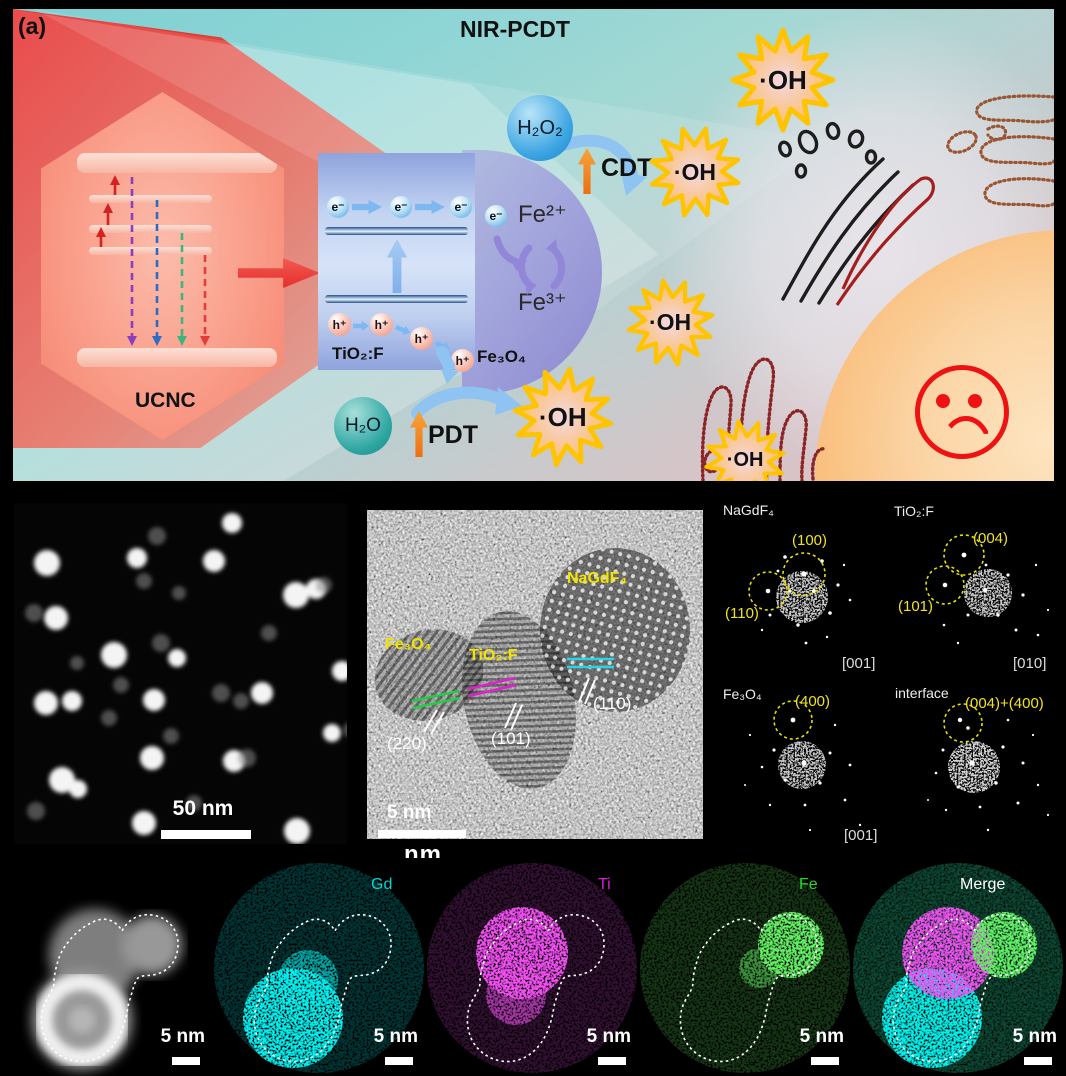 Image resolution: width=1066 pixels, height=1076 pixels. What do you see at coordinates (511, 738) in the screenshot?
I see `plane-101-label: (101)` at bounding box center [511, 738].